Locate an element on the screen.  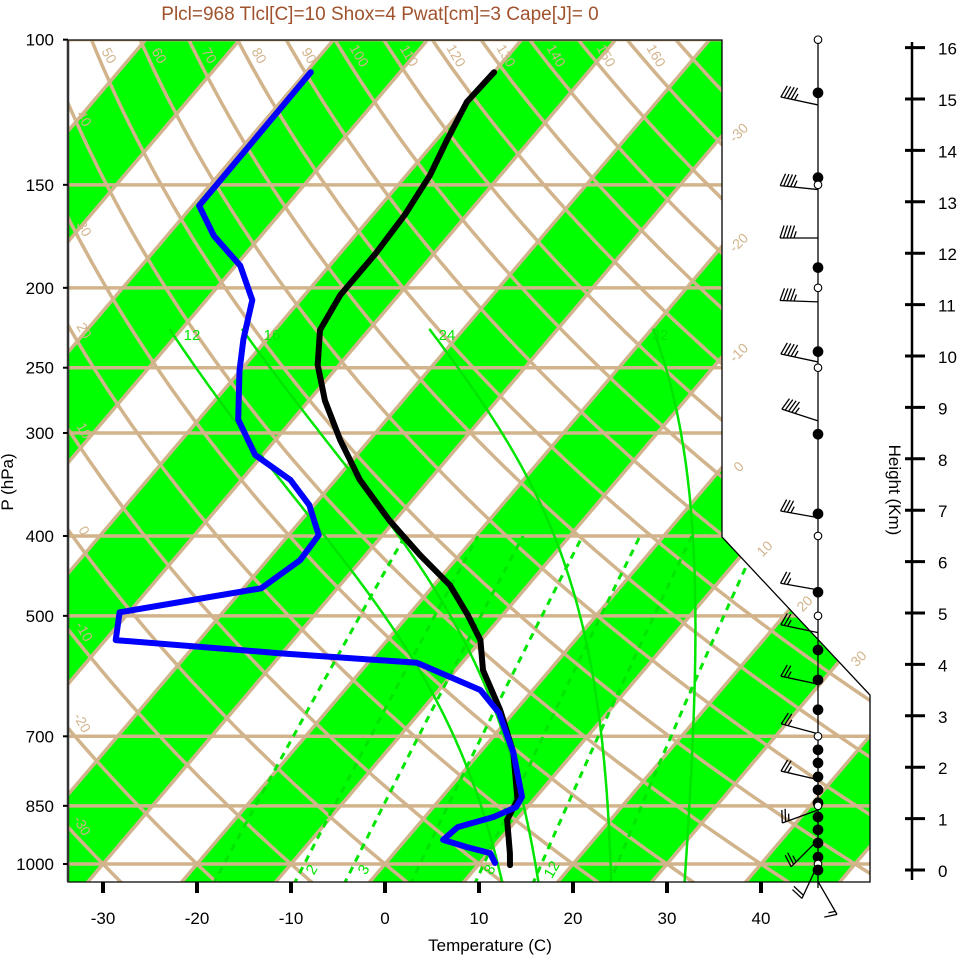
isotherm-label: 30 is located at coordinates (858, 658).